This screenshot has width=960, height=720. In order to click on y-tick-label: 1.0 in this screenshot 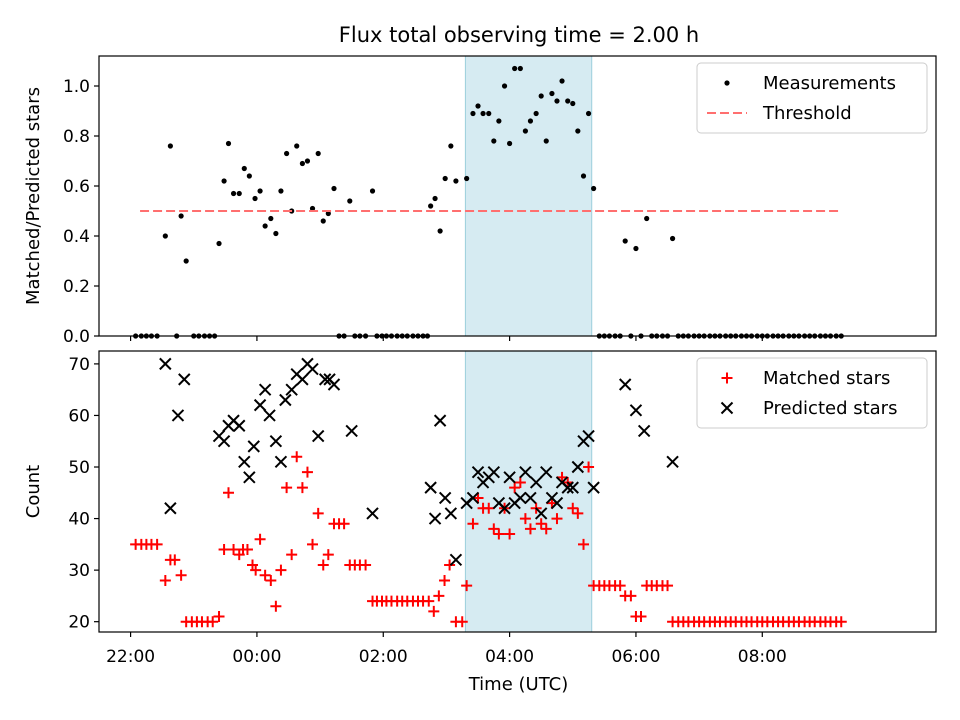, I will do `click(76, 87)`.